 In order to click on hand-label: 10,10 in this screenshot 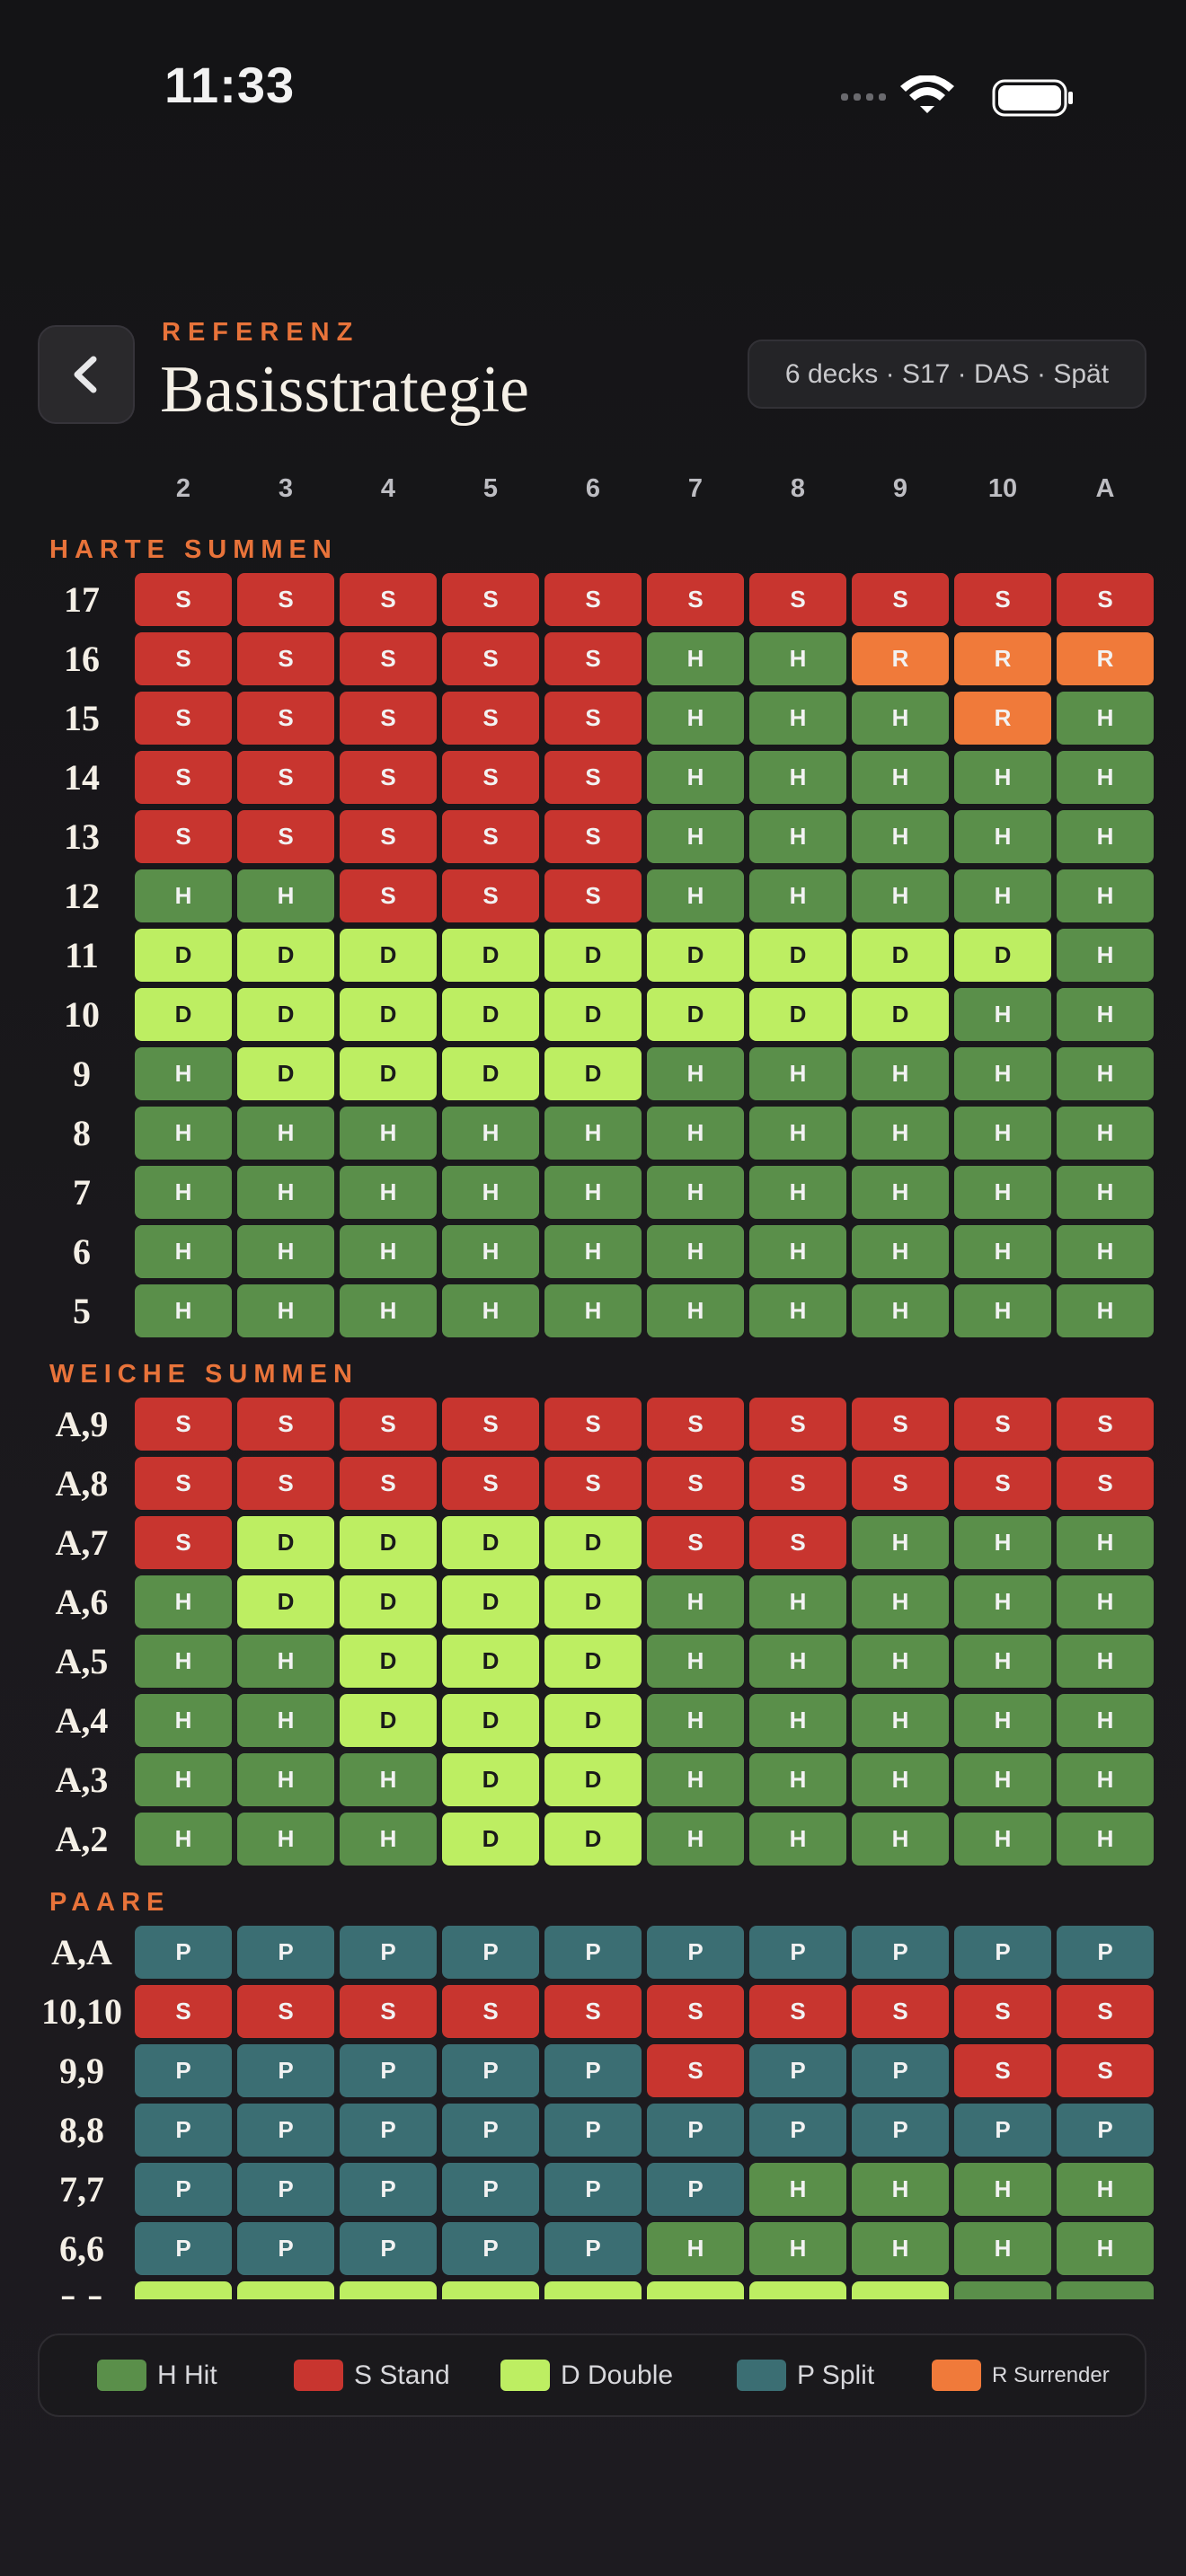, I will do `click(81, 2011)`.